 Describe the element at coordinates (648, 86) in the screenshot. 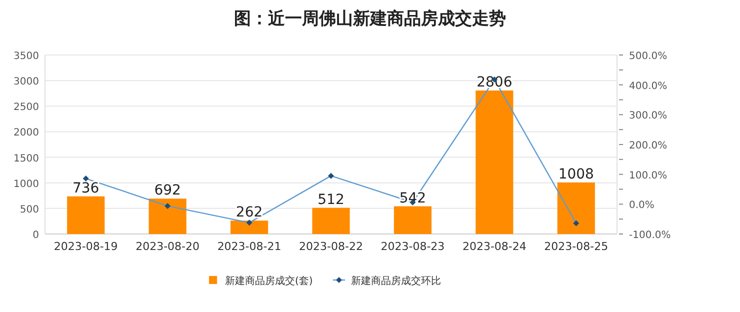

I see `y2-tick-label: 400.0%` at that location.